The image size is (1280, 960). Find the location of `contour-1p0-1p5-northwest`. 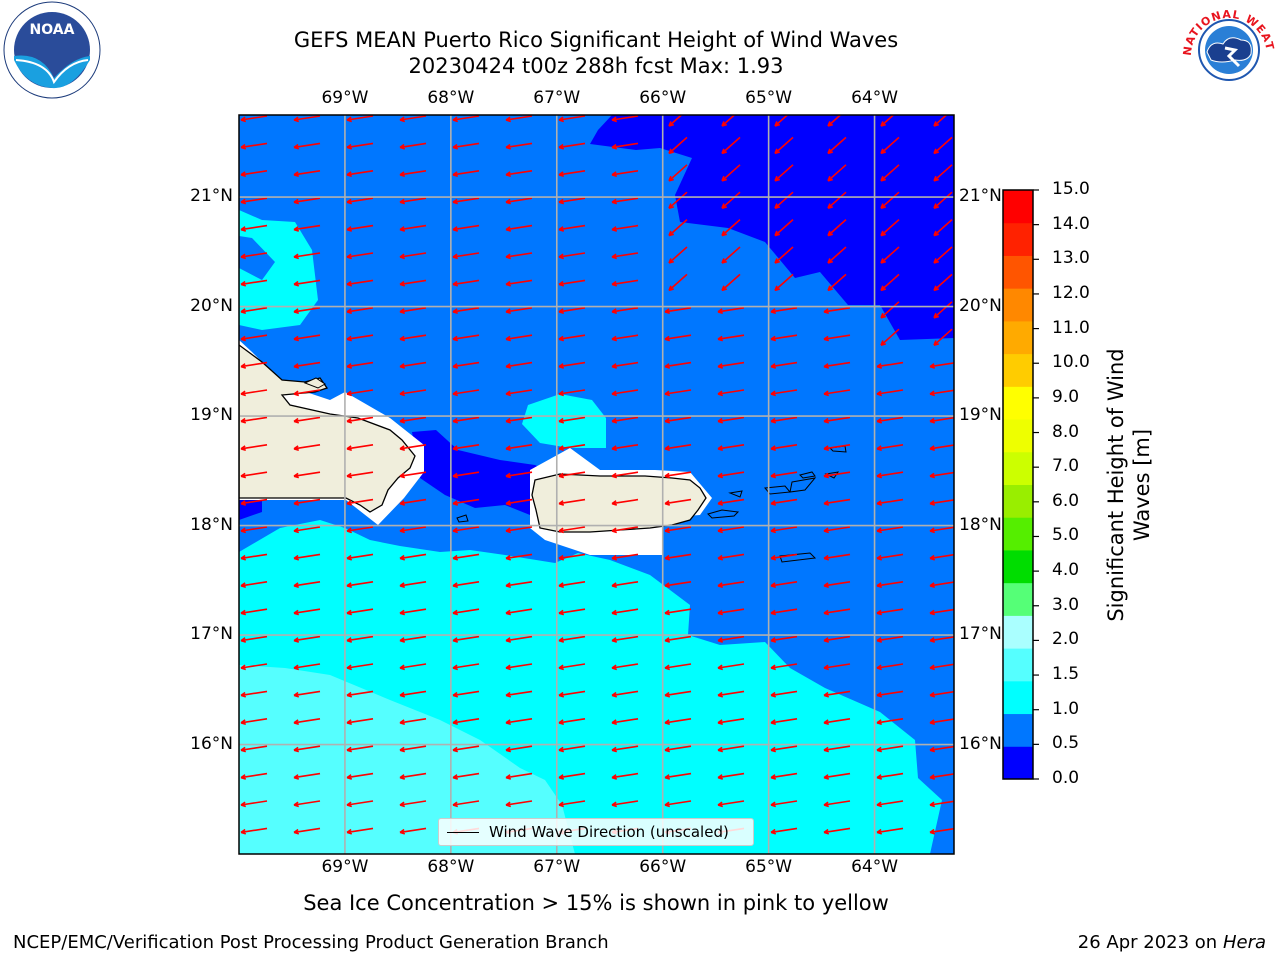

contour-1p0-1p5-northwest is located at coordinates (278, 270).